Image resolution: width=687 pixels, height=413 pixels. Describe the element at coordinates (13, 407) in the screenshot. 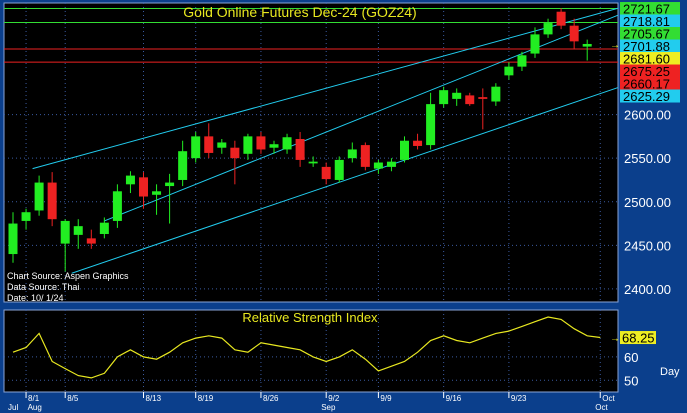

I see `month-label: Jul` at that location.